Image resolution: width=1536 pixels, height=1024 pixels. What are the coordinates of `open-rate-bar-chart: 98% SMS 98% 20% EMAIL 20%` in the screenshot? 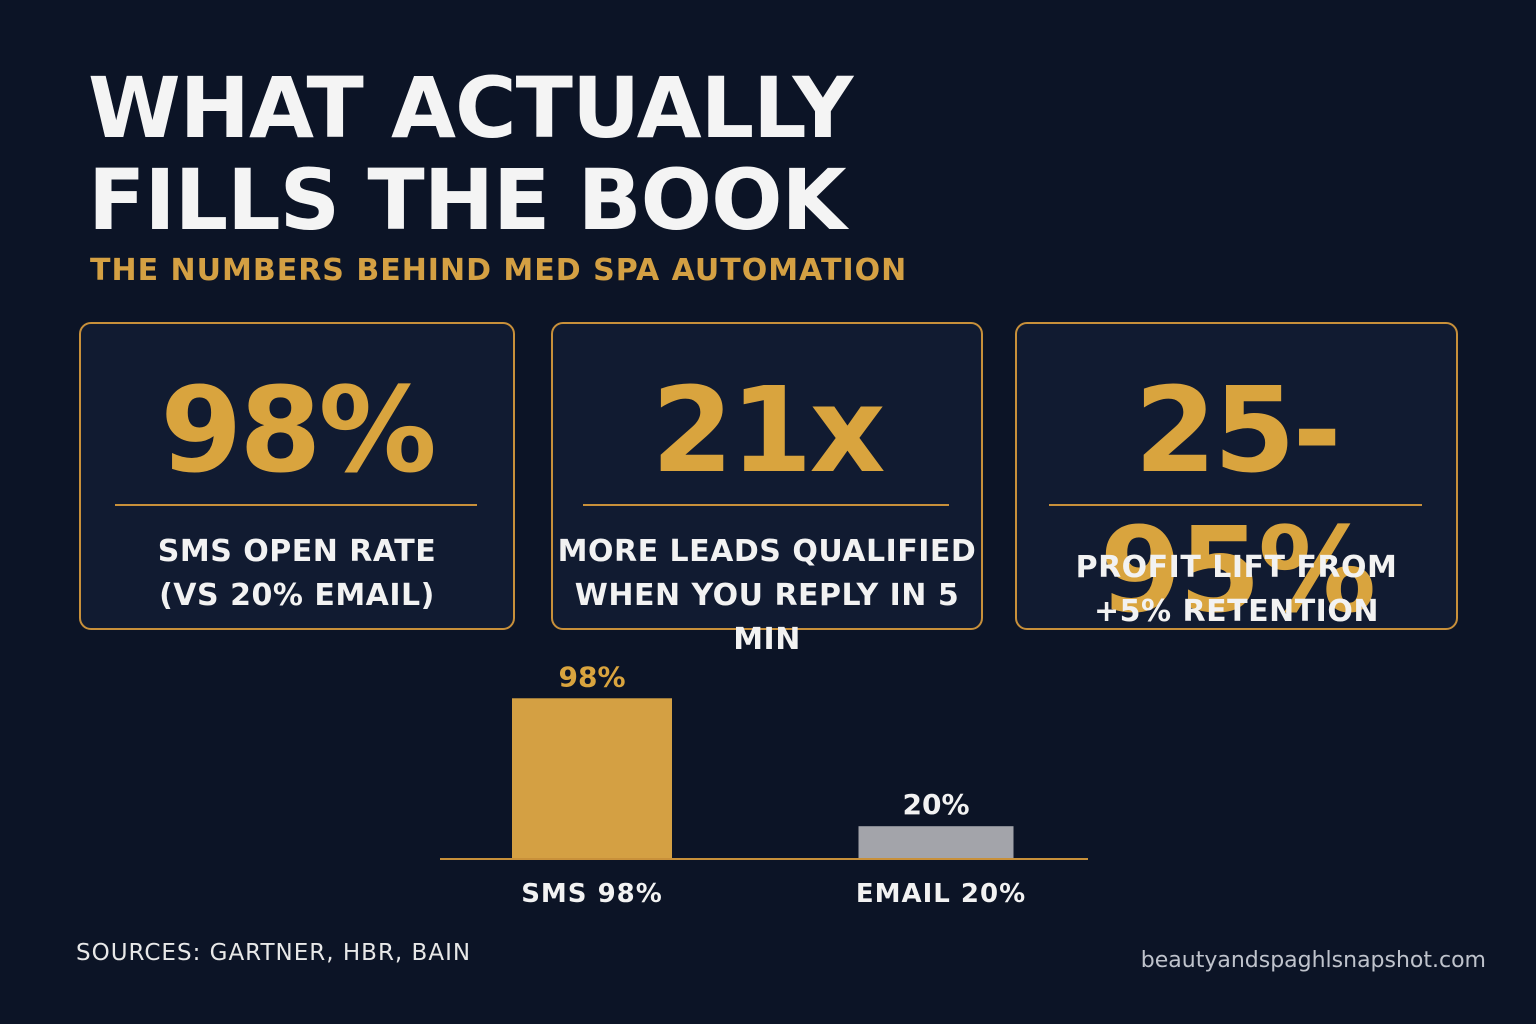 It's located at (764, 784).